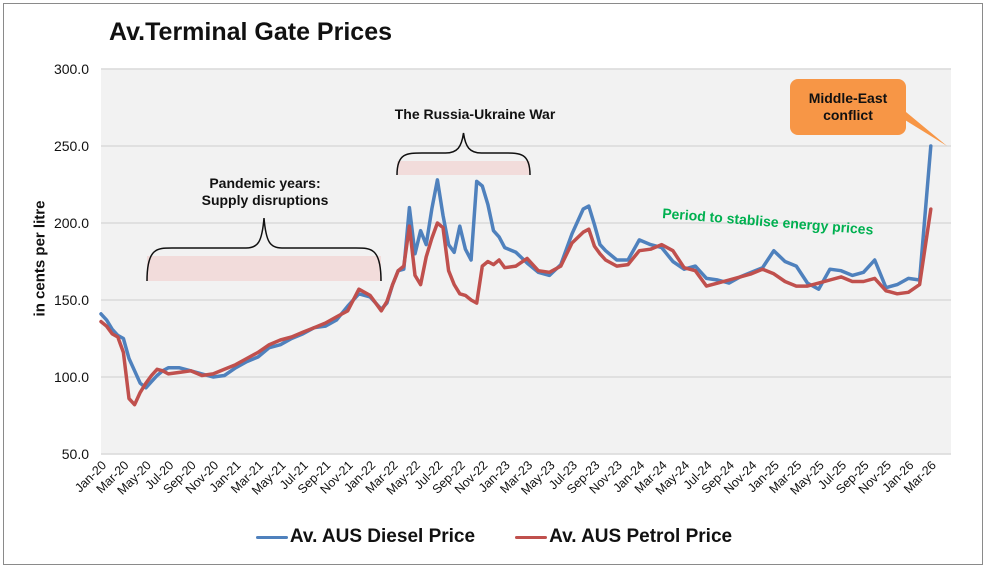  Describe the element at coordinates (848, 115) in the screenshot. I see `callout-line2: conflict` at that location.